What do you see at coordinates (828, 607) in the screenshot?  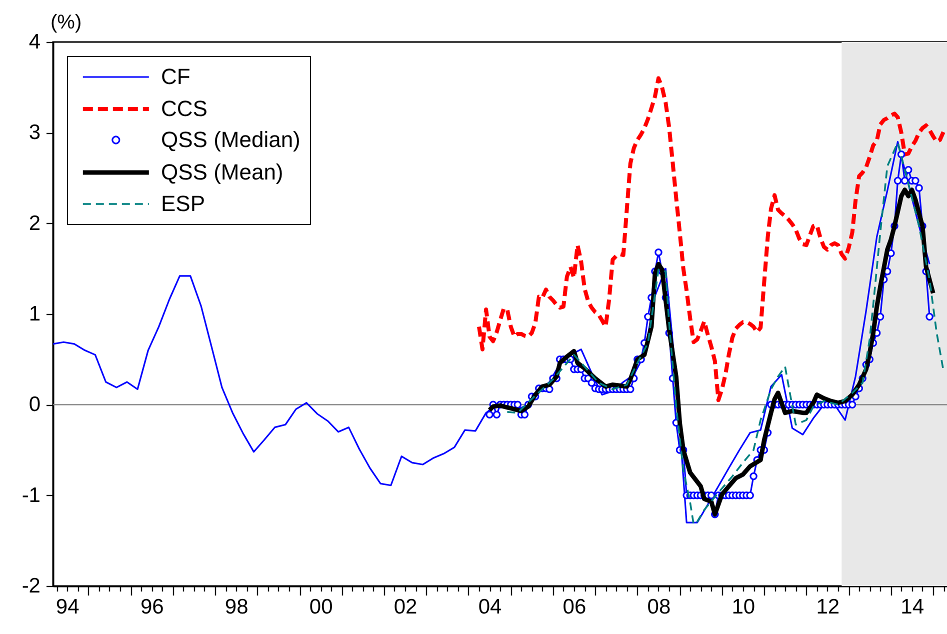 I see `x-tick-label: 12` at bounding box center [828, 607].